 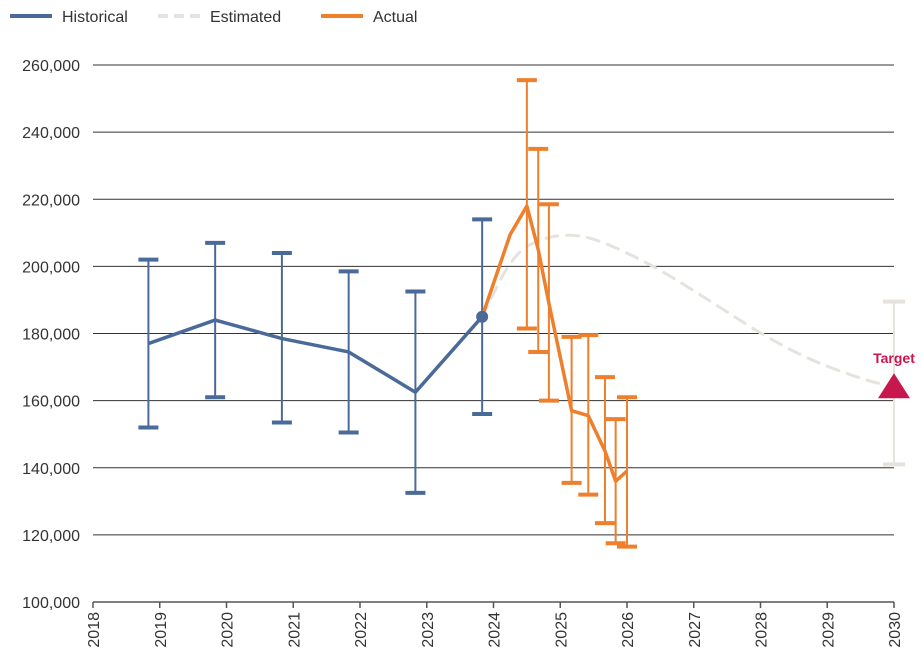 I want to click on legend-label-estimated: Estimated, so click(x=245, y=17).